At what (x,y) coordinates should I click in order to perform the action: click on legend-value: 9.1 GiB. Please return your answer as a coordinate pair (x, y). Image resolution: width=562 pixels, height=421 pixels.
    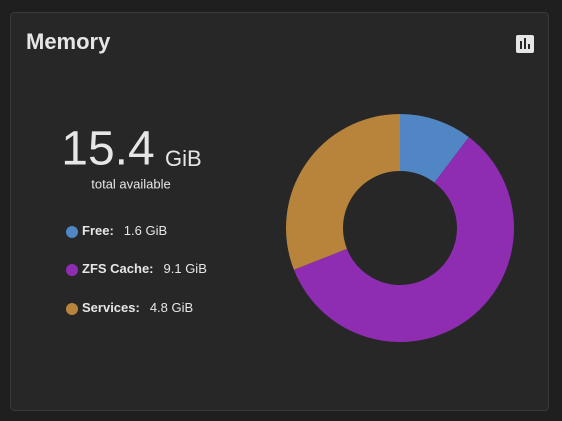
    Looking at the image, I should click on (185, 268).